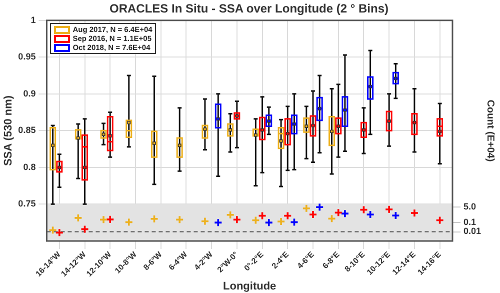 The image size is (500, 293). I want to click on y-tick-label: 0.75, so click(27, 203).